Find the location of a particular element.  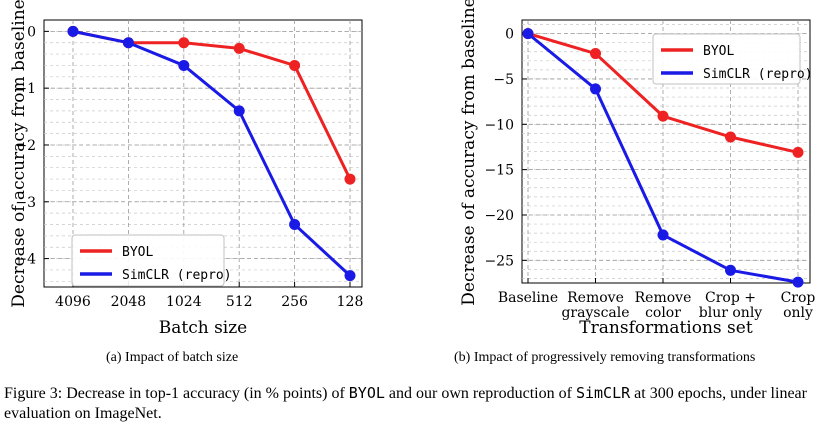

x-tick-label: 256 is located at coordinates (294, 302).